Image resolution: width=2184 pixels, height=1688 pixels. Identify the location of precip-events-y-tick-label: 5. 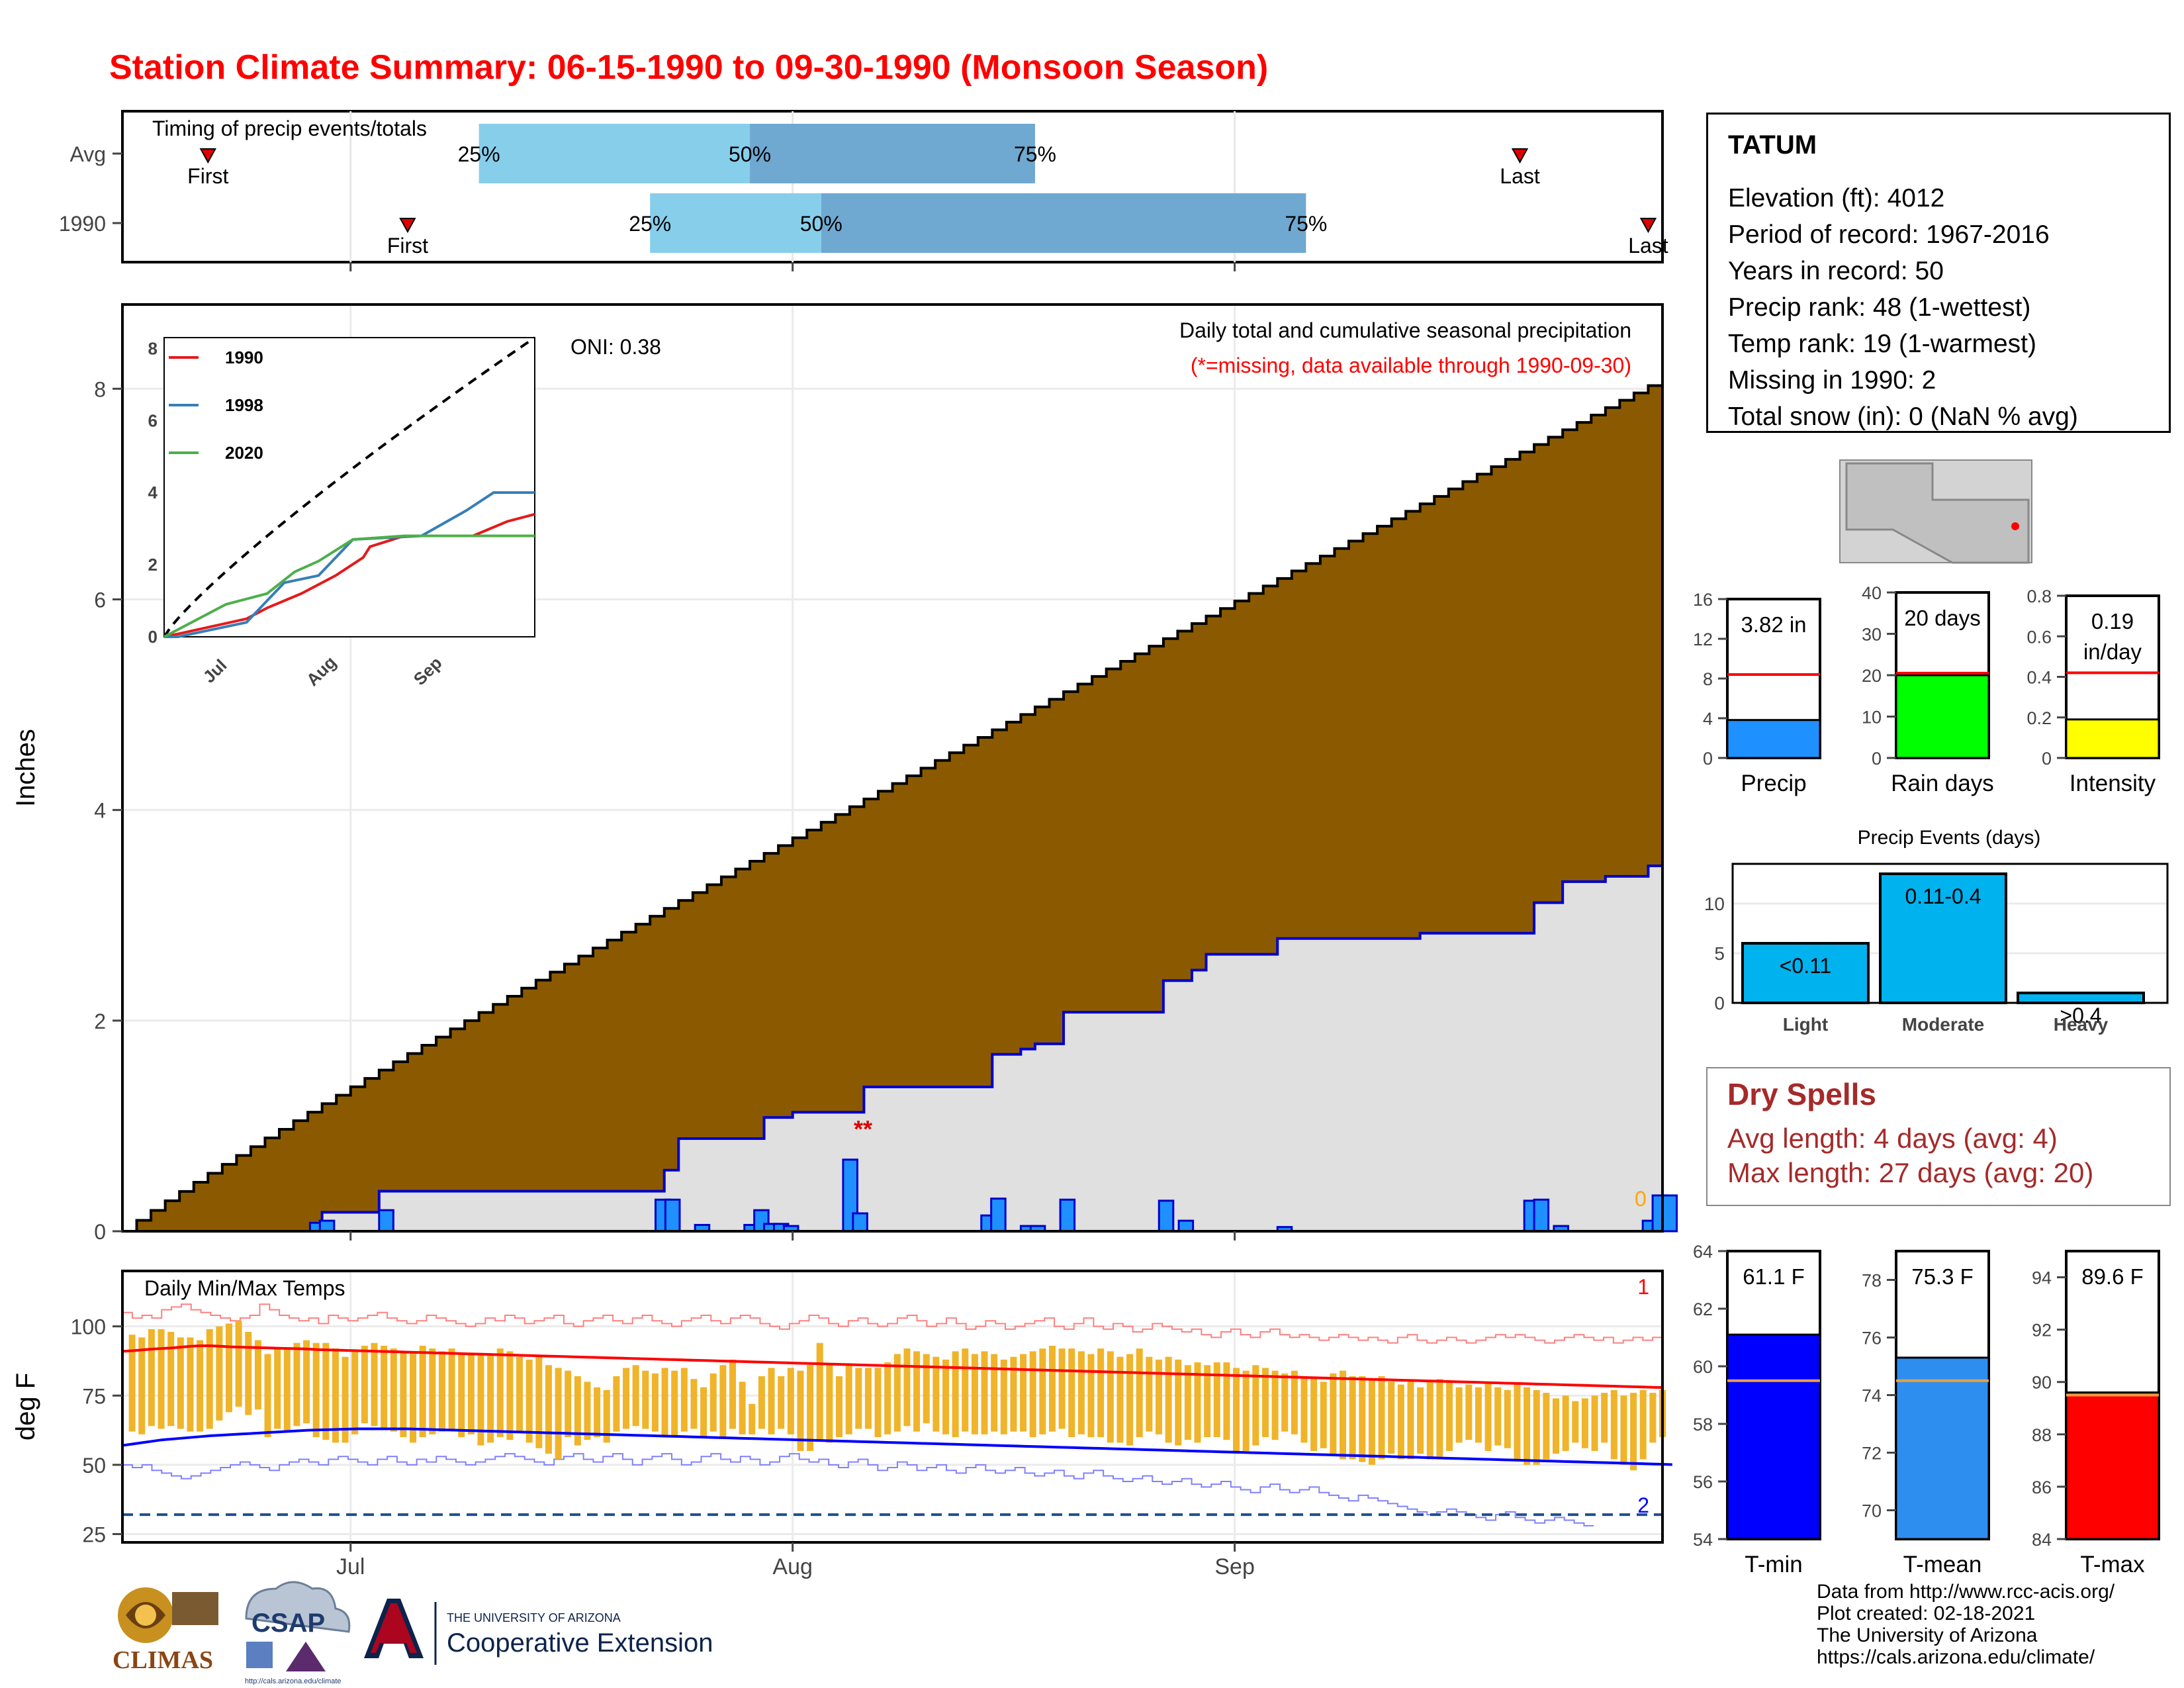
(1720, 953).